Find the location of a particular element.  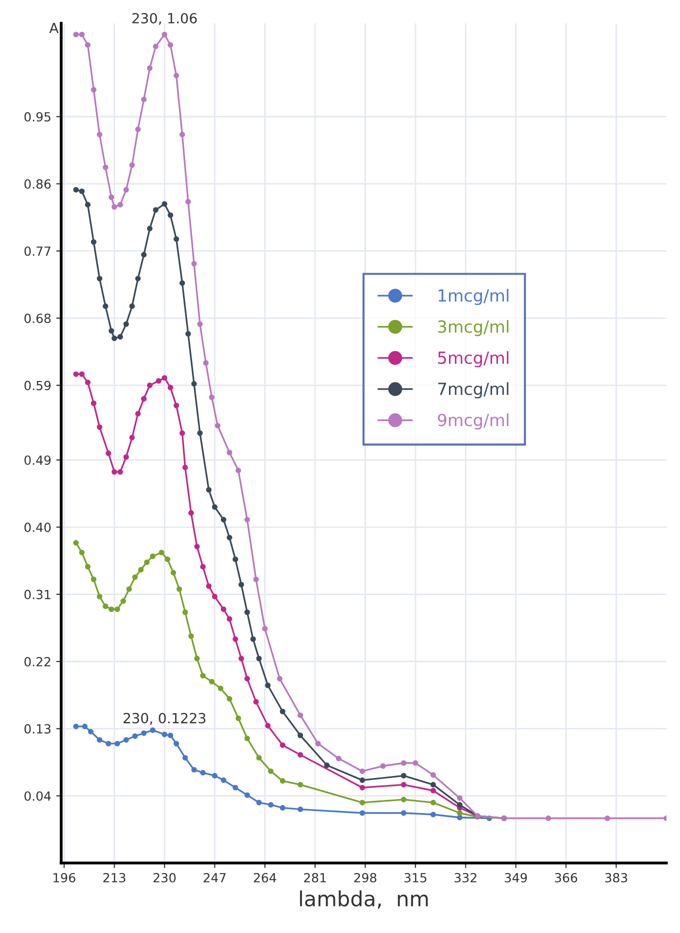

y-tick-label: 0.59 is located at coordinates (37, 385).